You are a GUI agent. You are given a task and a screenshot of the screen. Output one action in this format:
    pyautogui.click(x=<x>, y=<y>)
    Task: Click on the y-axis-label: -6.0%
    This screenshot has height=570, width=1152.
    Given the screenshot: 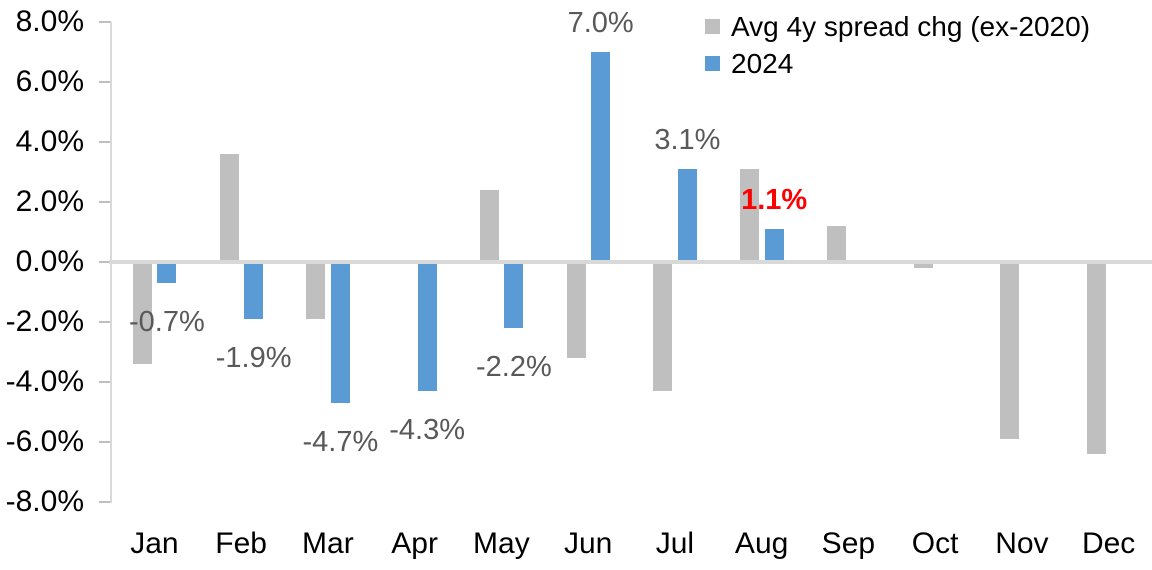 What is the action you would take?
    pyautogui.click(x=44, y=441)
    